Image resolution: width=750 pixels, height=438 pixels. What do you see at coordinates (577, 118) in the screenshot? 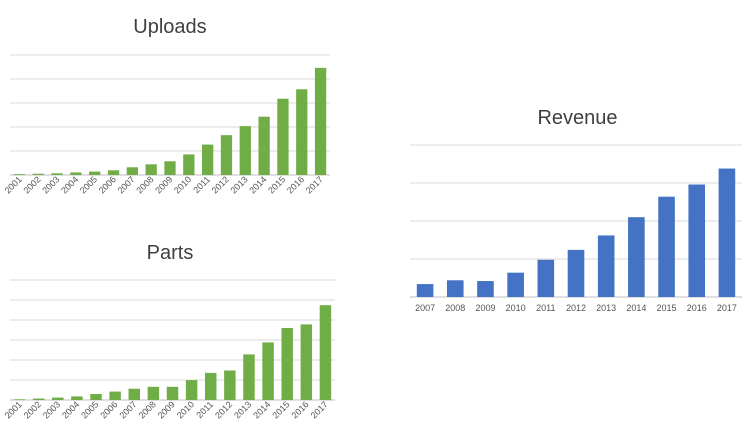
I see `chart-title: Revenue` at bounding box center [577, 118].